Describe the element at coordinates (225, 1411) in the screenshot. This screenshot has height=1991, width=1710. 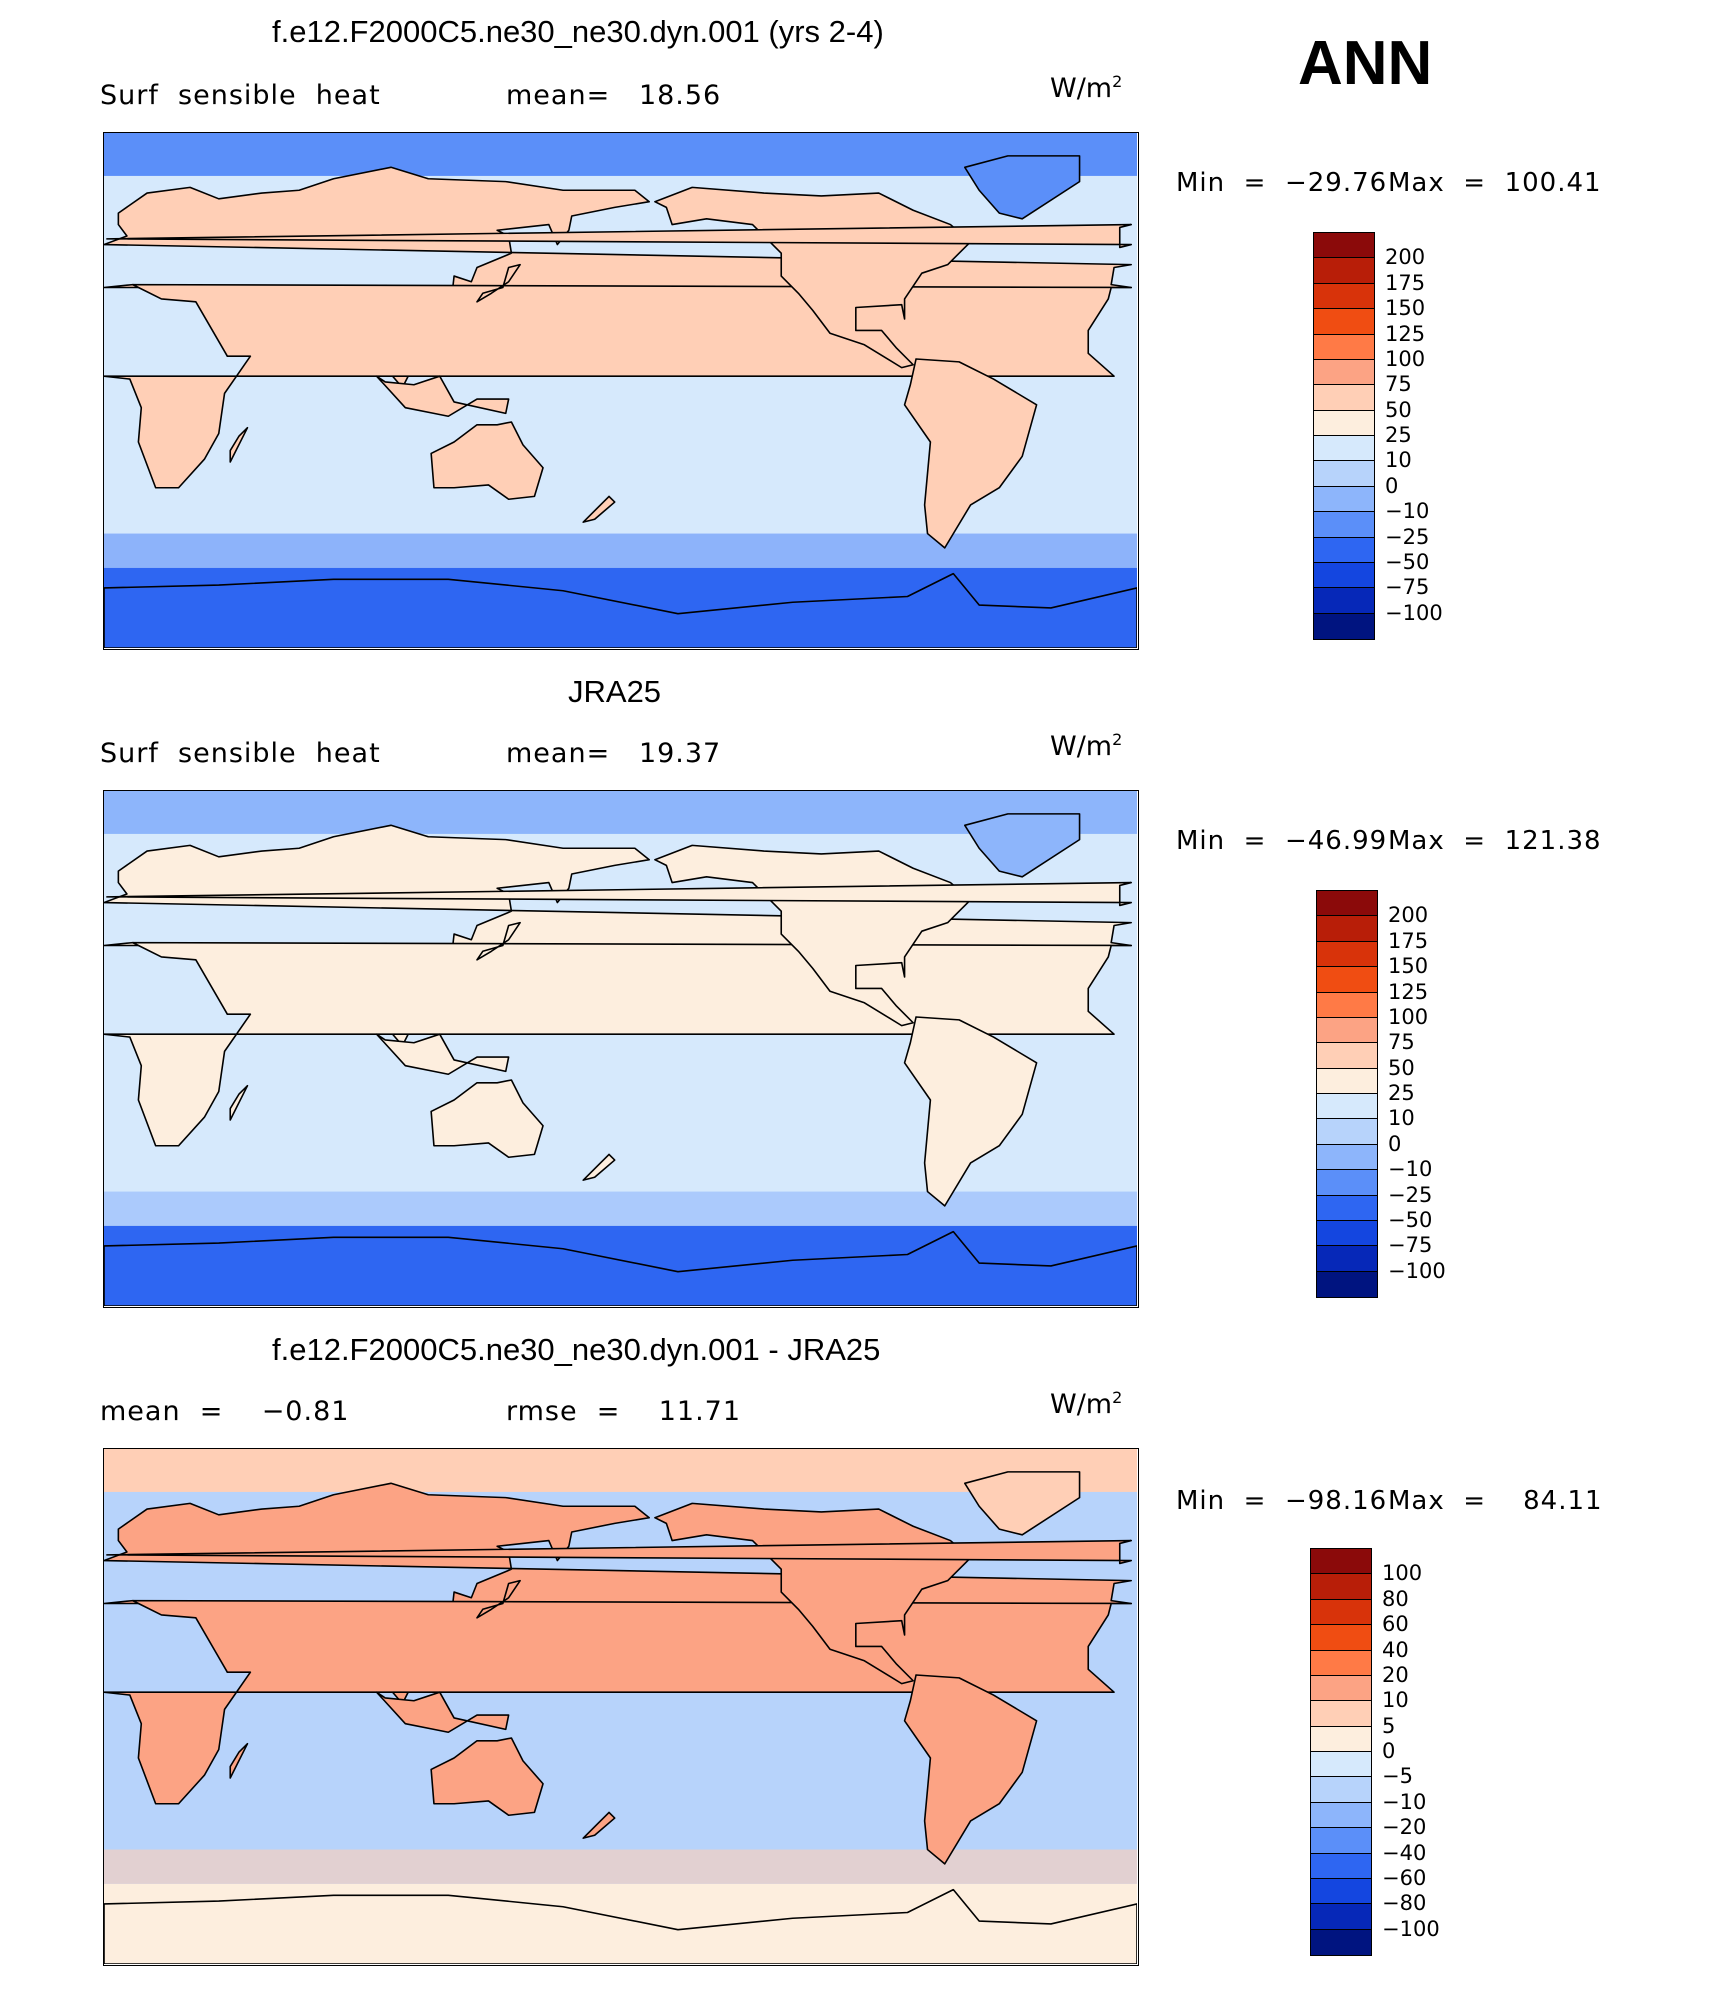
I see `panel3-mean-label: mean = −0.81` at that location.